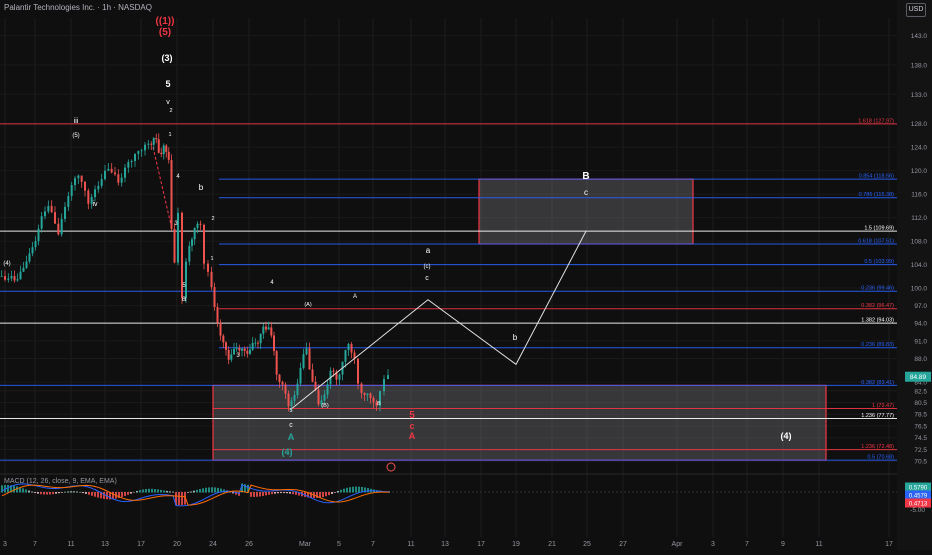 Image resolution: width=932 pixels, height=555 pixels. What do you see at coordinates (678, 544) in the screenshot?
I see `time-tick-label: Apr` at bounding box center [678, 544].